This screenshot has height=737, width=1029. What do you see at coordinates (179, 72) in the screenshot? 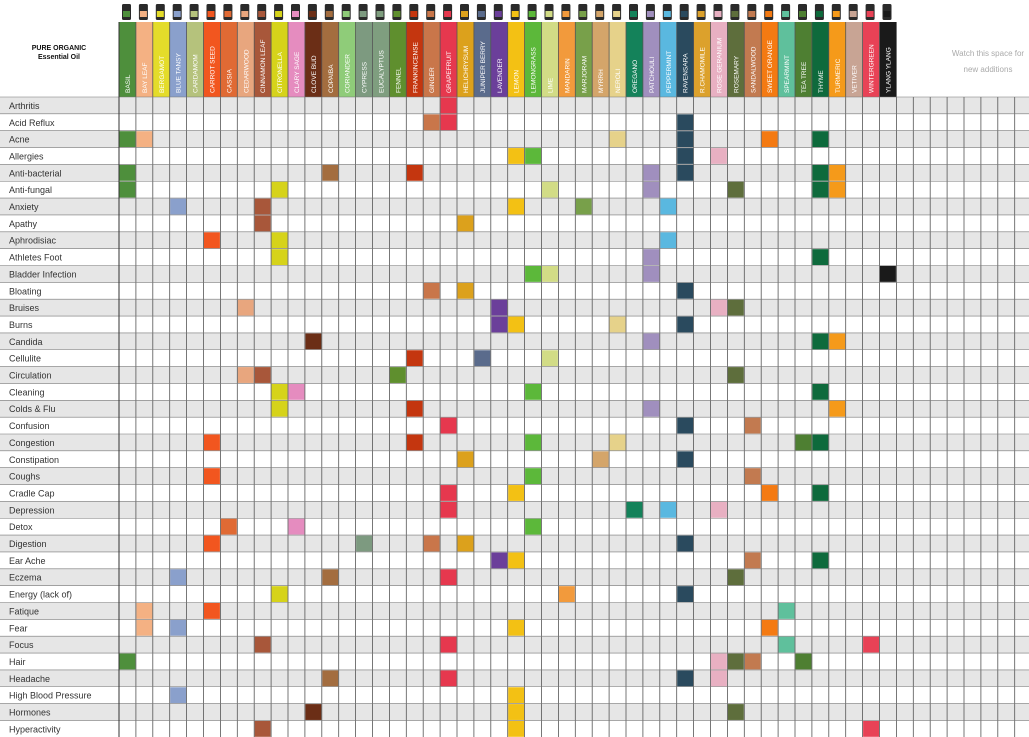
I see `oil-header-label: BLUE TANSY` at bounding box center [179, 72].